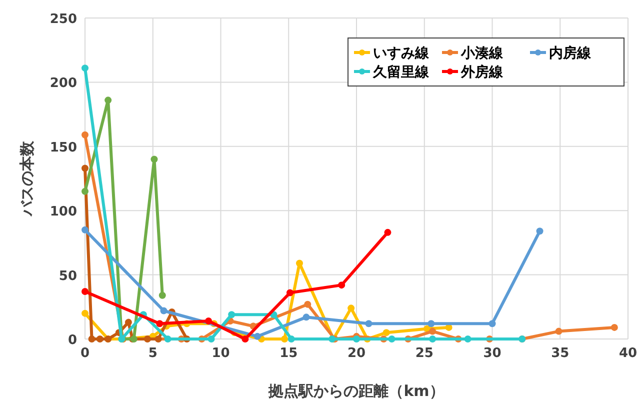 This screenshot has width=637, height=403. What do you see at coordinates (153, 353) in the screenshot?
I see `x-tick-label: 5` at bounding box center [153, 353].